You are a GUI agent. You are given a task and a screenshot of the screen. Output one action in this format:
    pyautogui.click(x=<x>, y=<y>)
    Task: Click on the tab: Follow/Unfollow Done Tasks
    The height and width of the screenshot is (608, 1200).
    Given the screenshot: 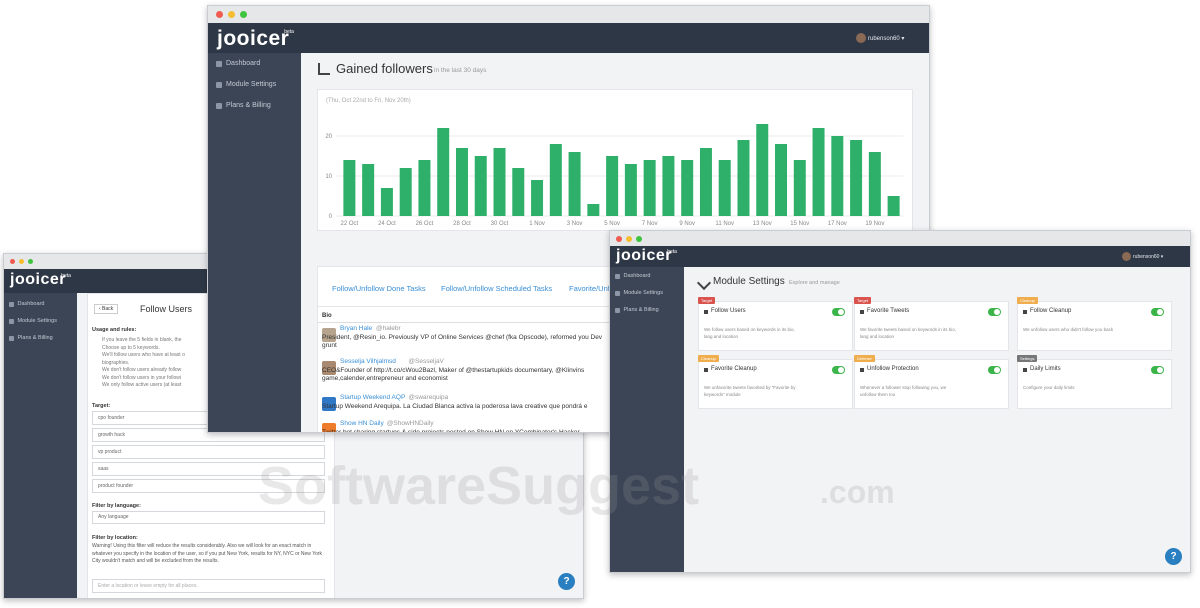 What is the action you would take?
    pyautogui.click(x=379, y=288)
    